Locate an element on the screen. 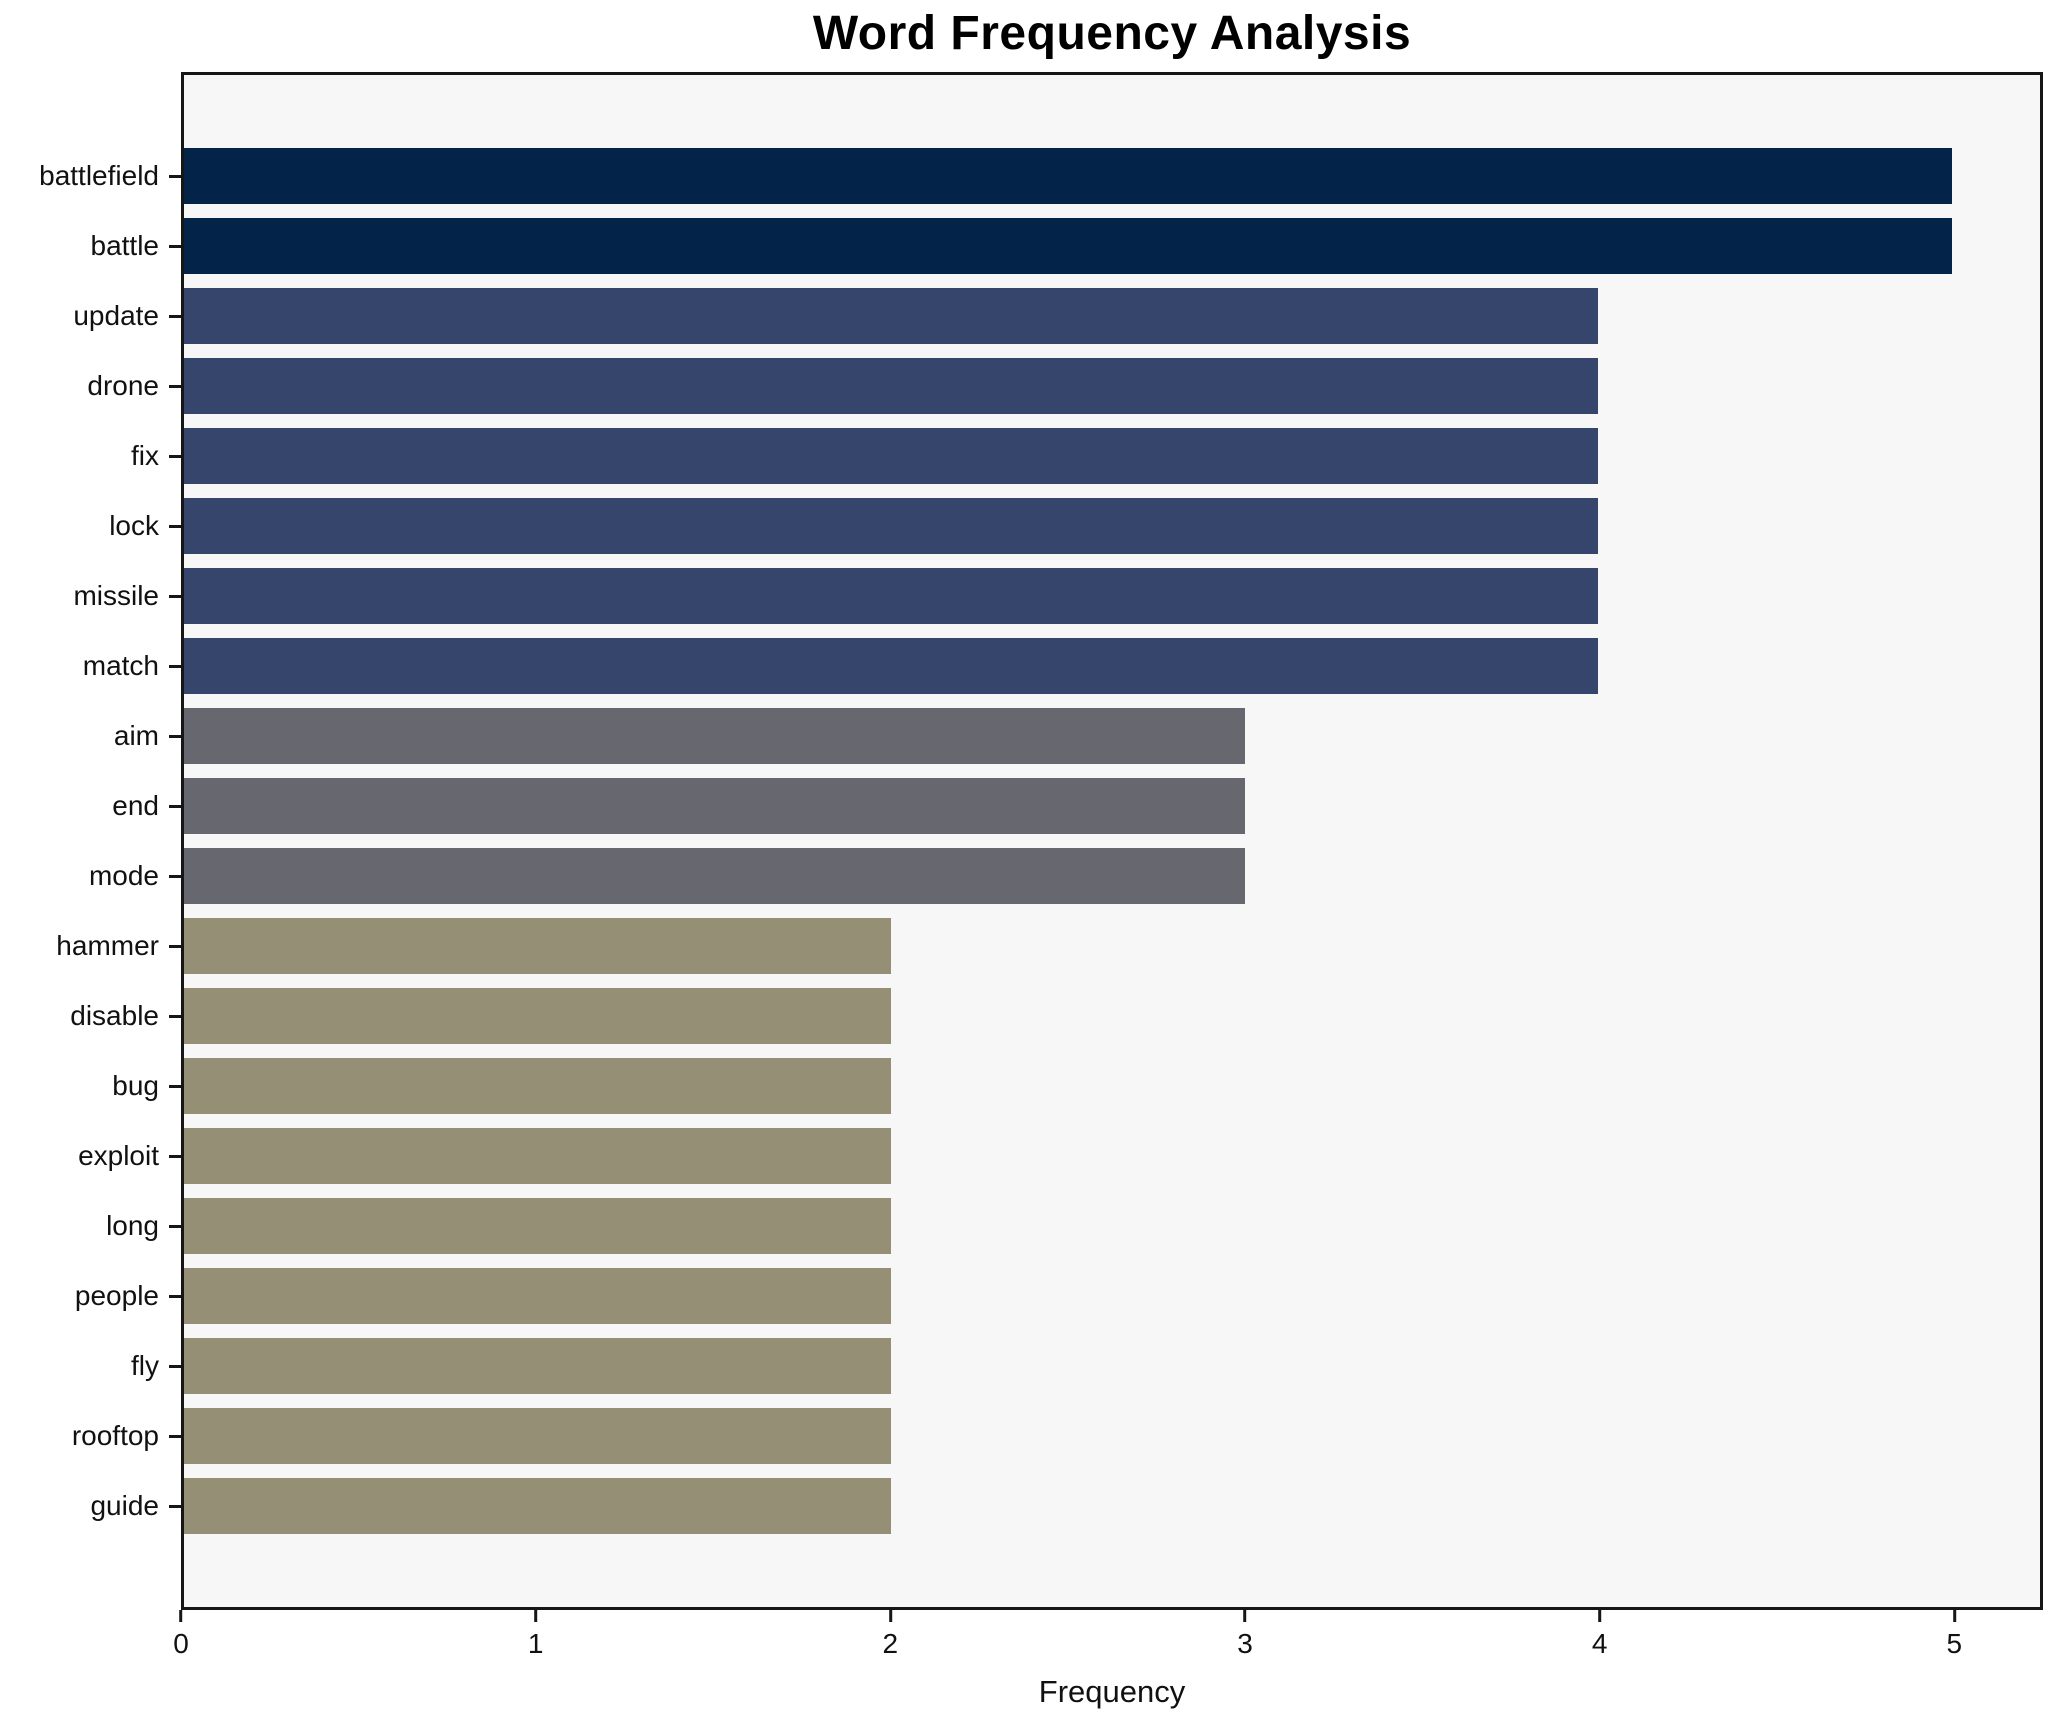  y-tick-label: disable is located at coordinates (114, 1015).